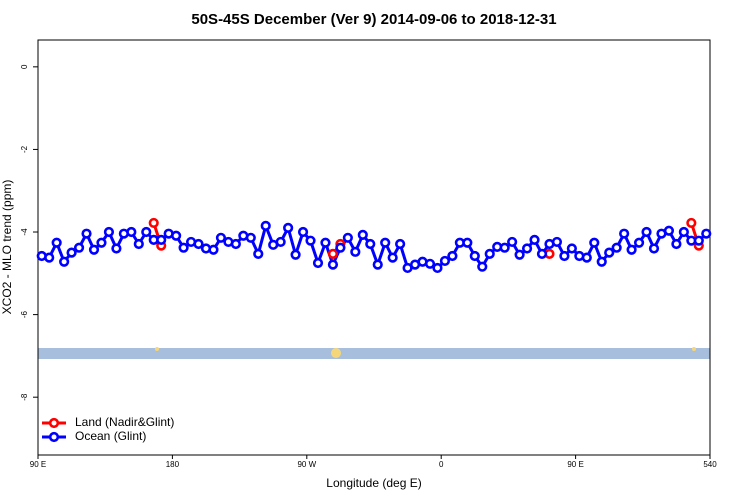 Image resolution: width=750 pixels, height=500 pixels. I want to click on y-tick-label: -4, so click(24, 232).